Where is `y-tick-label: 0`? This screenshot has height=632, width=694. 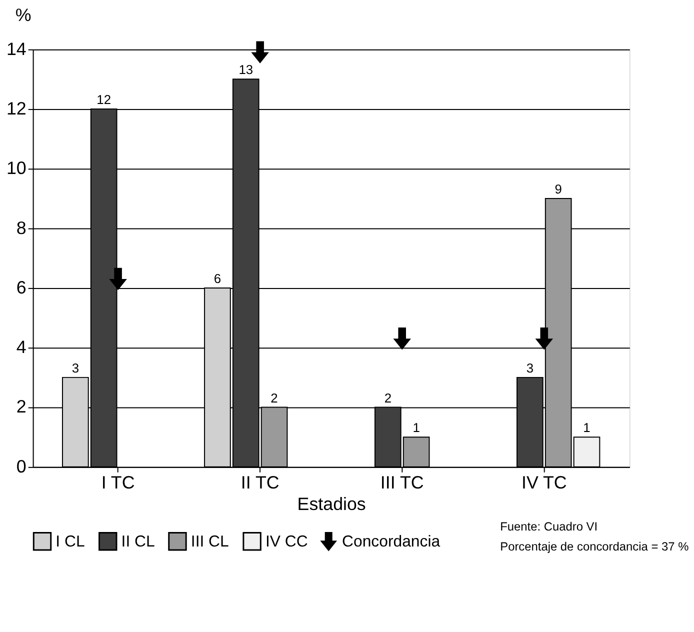 y-tick-label: 0 is located at coordinates (21, 466).